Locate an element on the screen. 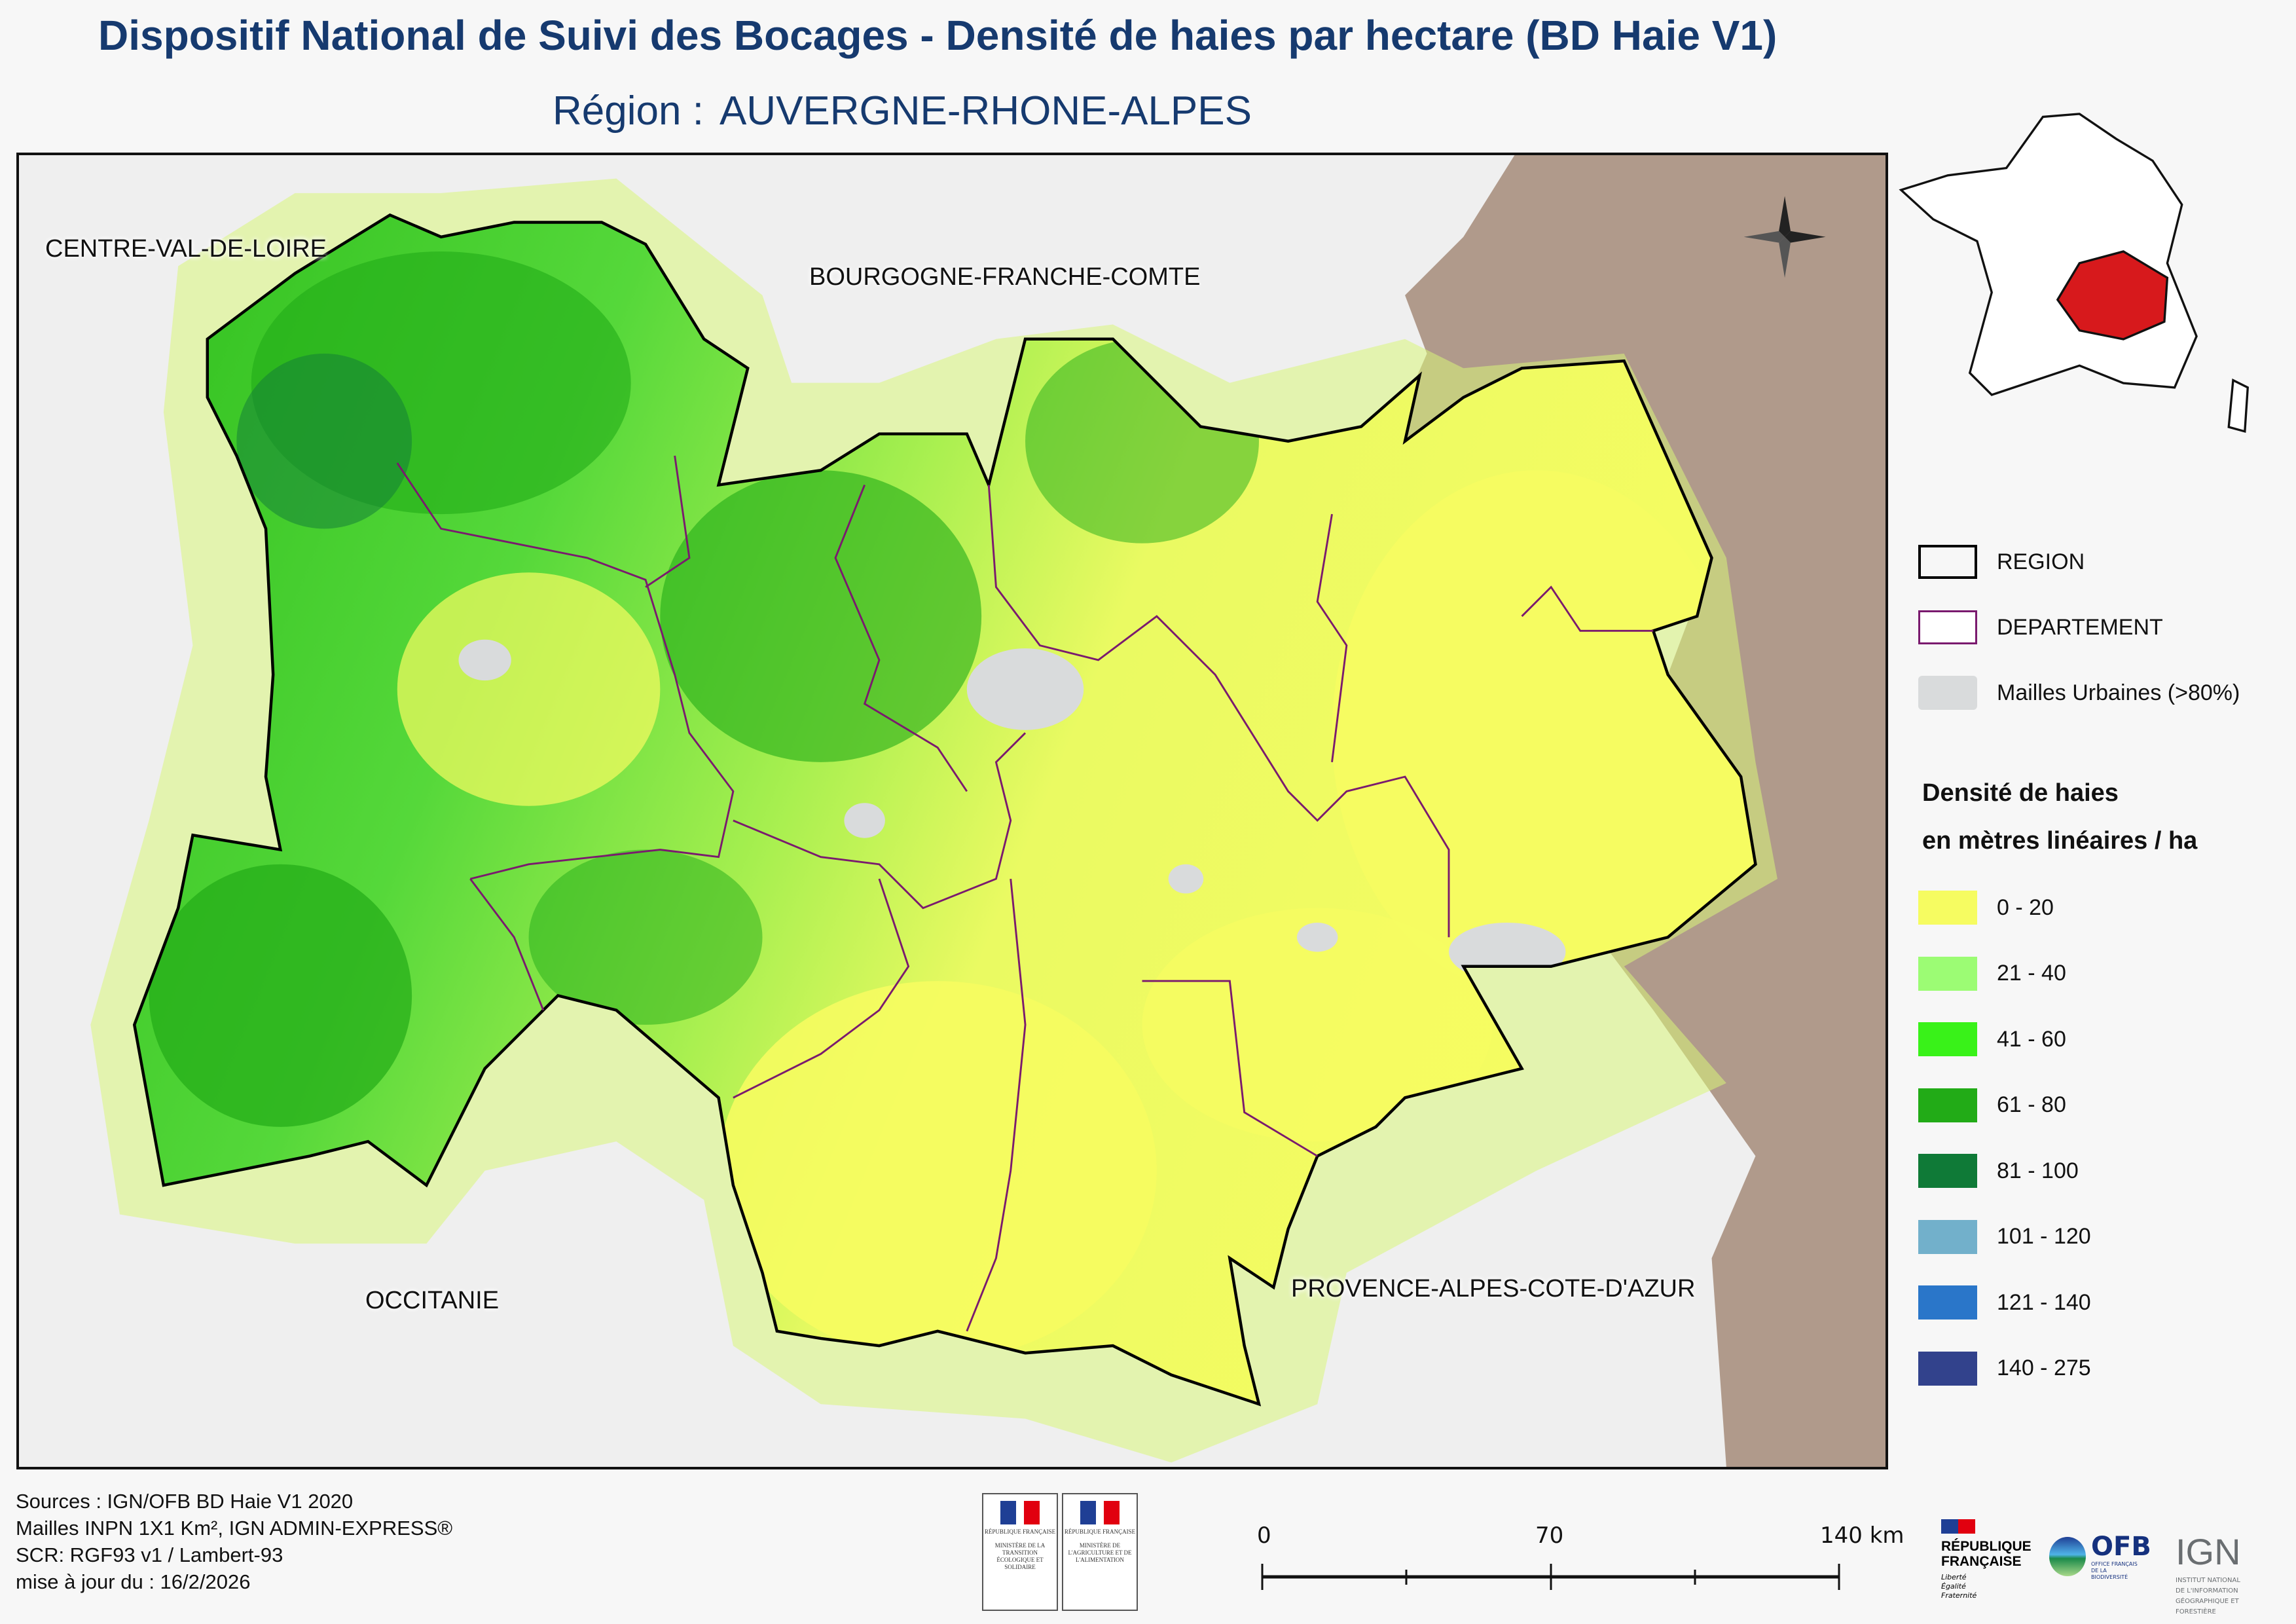 The image size is (2296, 1624). legend-class-row: 81 - 100 is located at coordinates (1998, 1171).